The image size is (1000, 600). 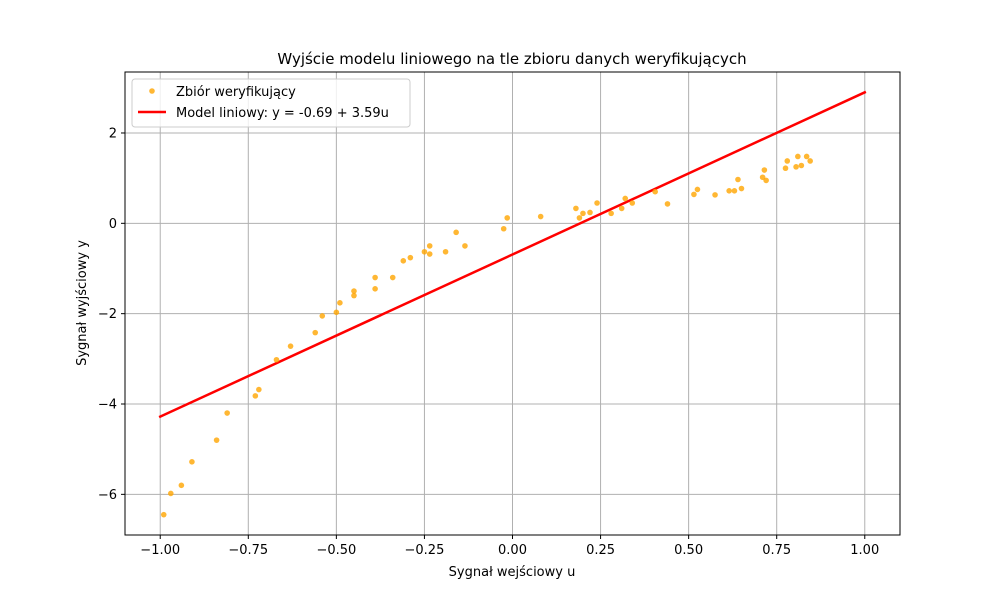 I want to click on x-tick-label: −0.50, so click(x=336, y=550).